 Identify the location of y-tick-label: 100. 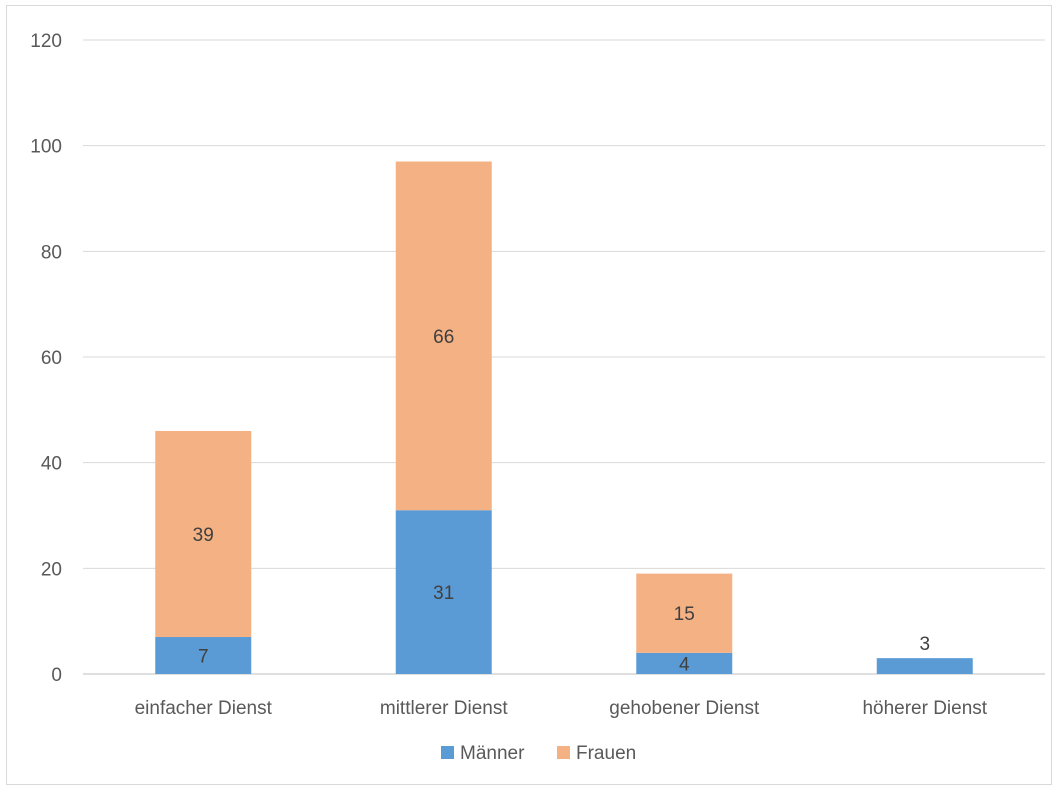
(46, 147).